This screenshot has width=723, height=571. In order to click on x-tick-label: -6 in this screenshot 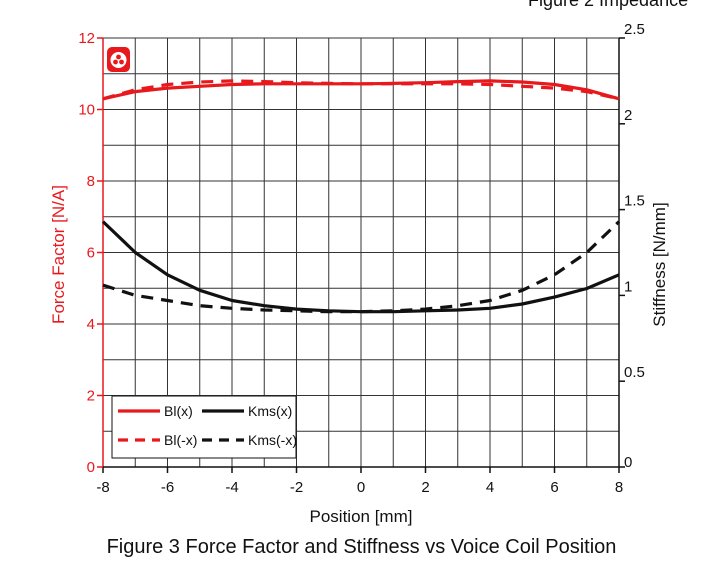, I will do `click(167, 487)`.